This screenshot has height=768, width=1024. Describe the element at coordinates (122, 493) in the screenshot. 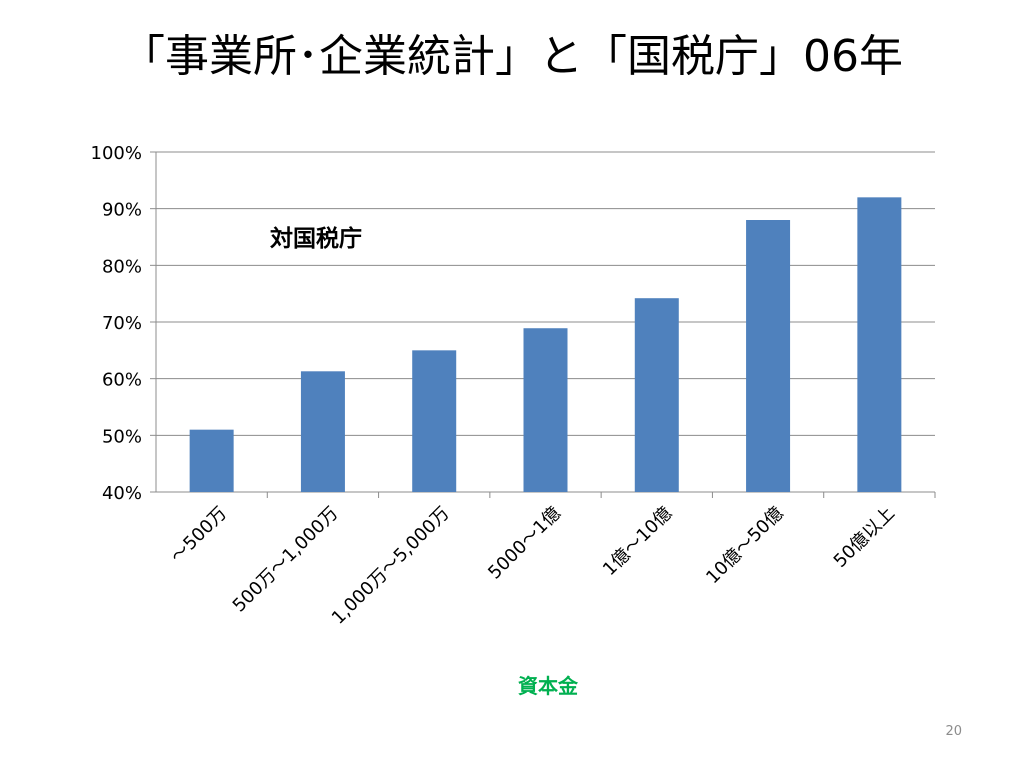

I see `y-tick-label: 40%` at that location.